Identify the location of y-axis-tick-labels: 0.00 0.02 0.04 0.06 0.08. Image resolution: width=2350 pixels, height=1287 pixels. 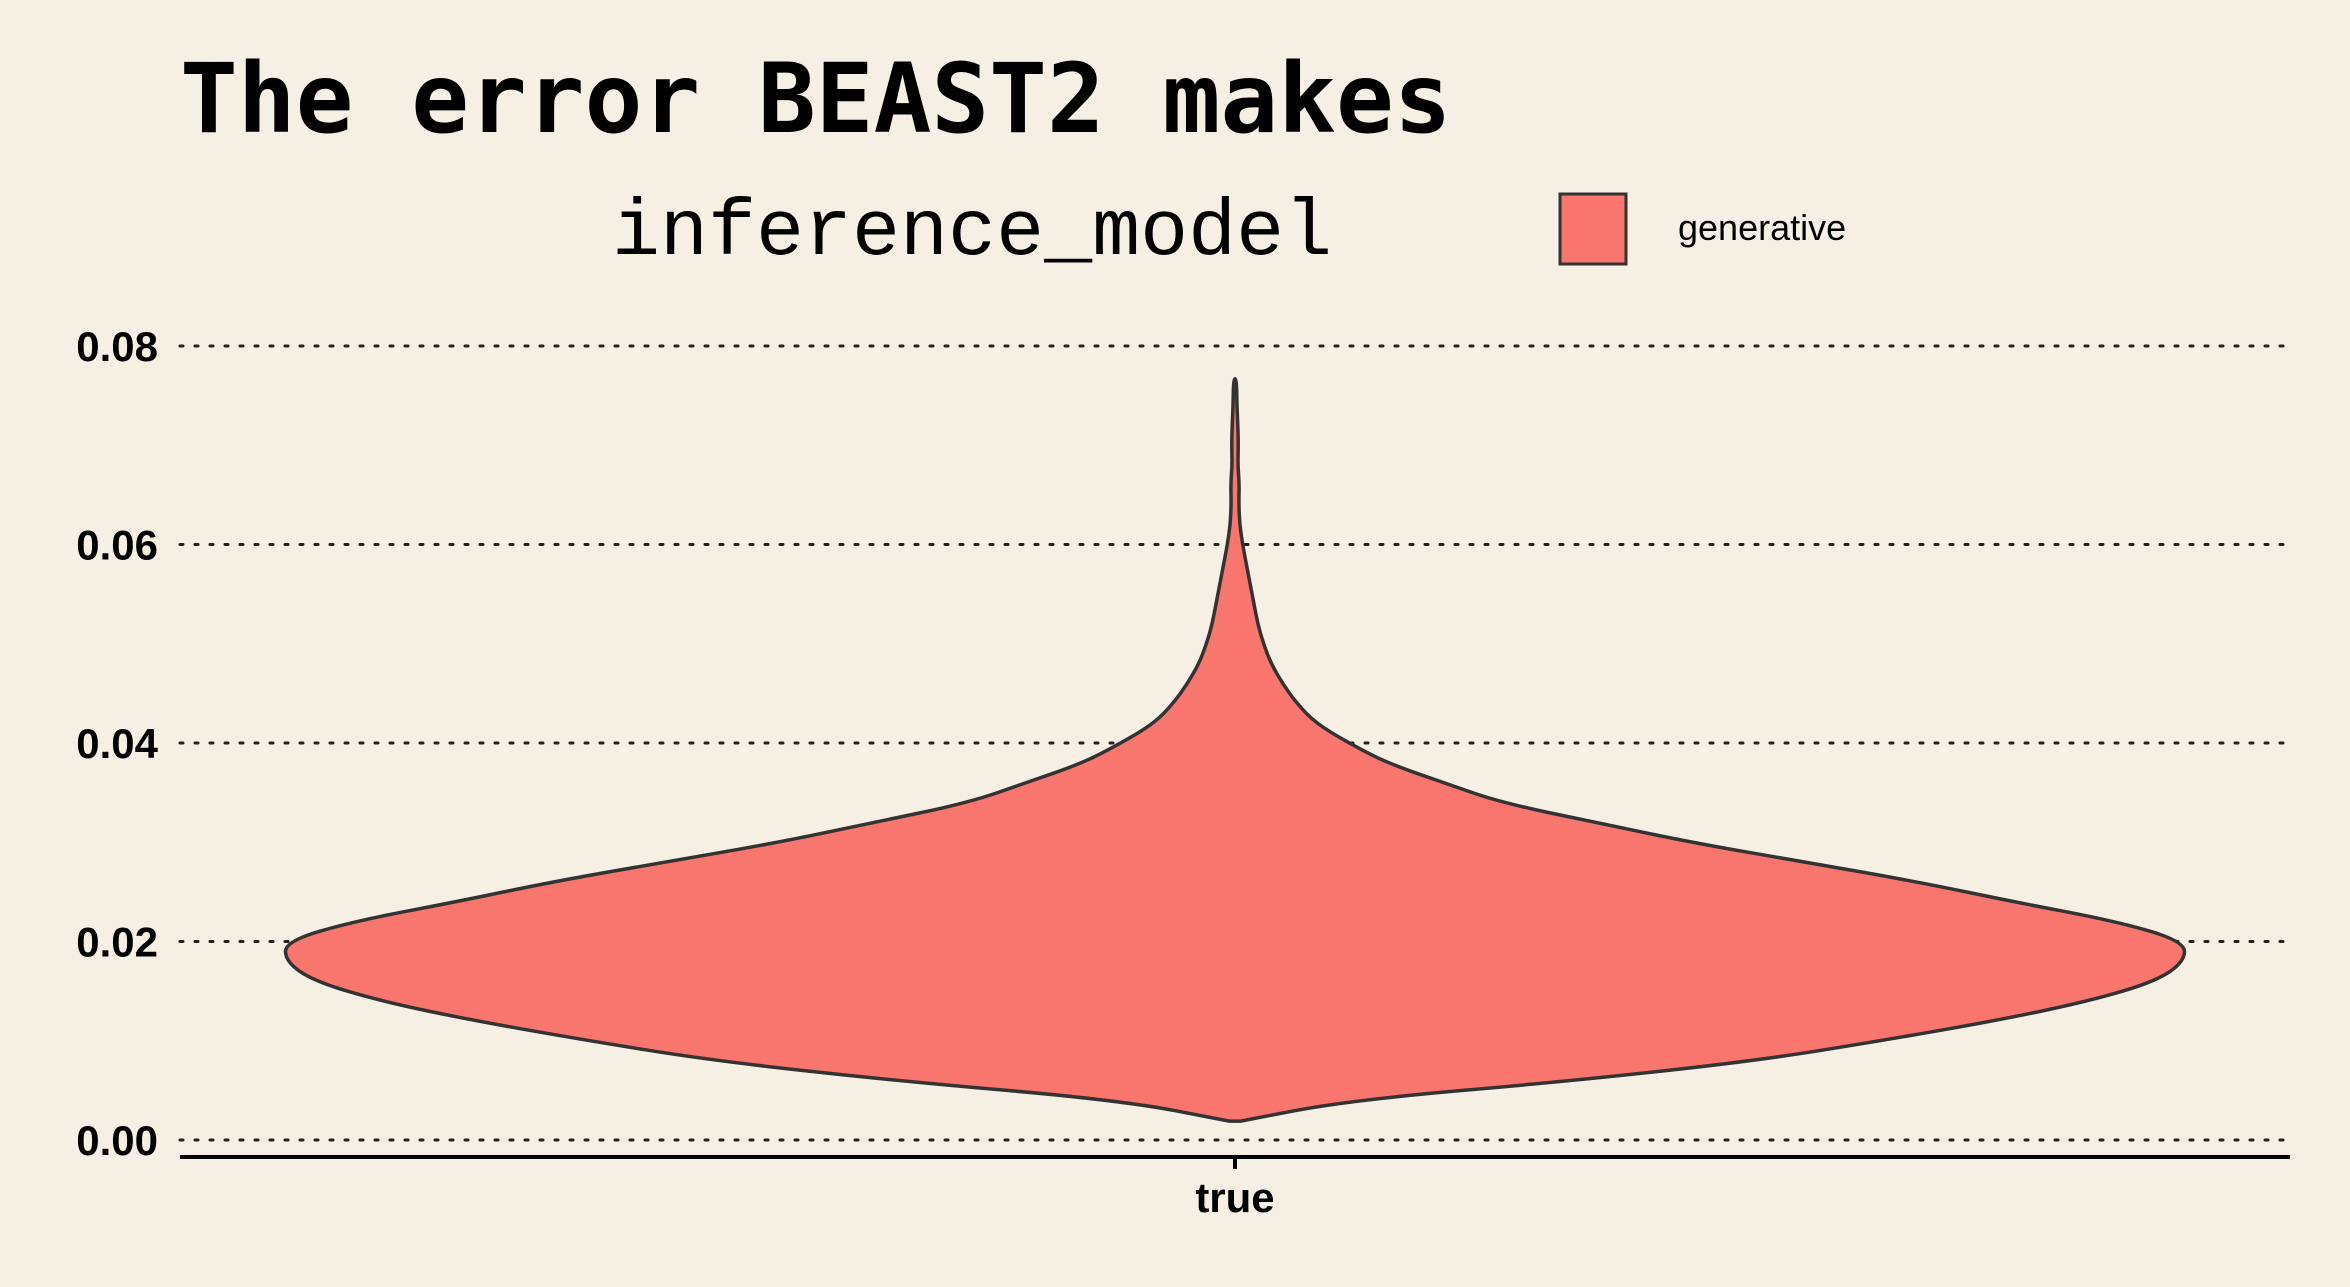
(117, 743).